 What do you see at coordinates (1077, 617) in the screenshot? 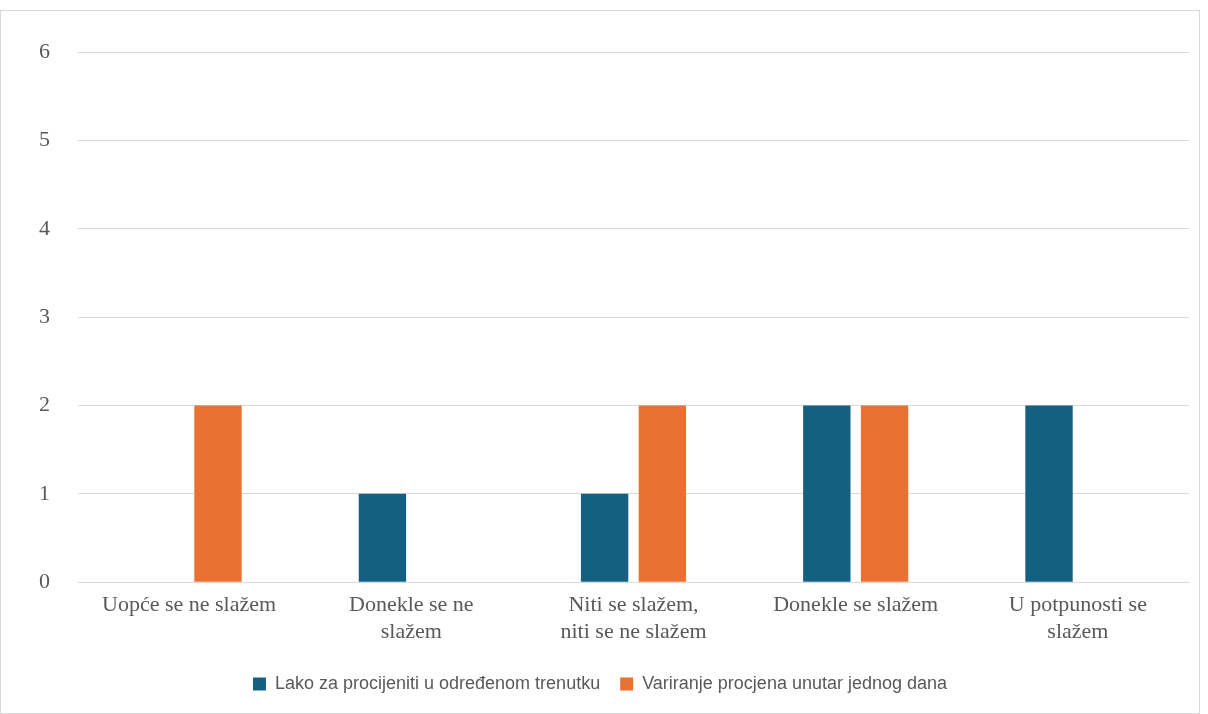
I see `x-tick-label: U potpunosti se slažem` at bounding box center [1077, 617].